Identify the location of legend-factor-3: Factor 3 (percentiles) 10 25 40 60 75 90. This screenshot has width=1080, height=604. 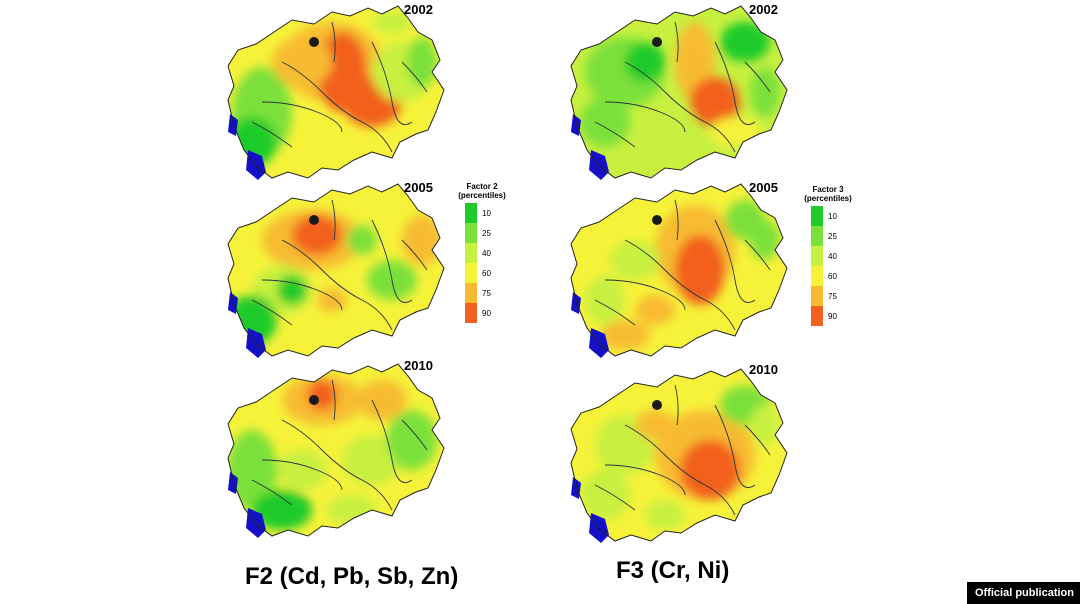
(828, 255).